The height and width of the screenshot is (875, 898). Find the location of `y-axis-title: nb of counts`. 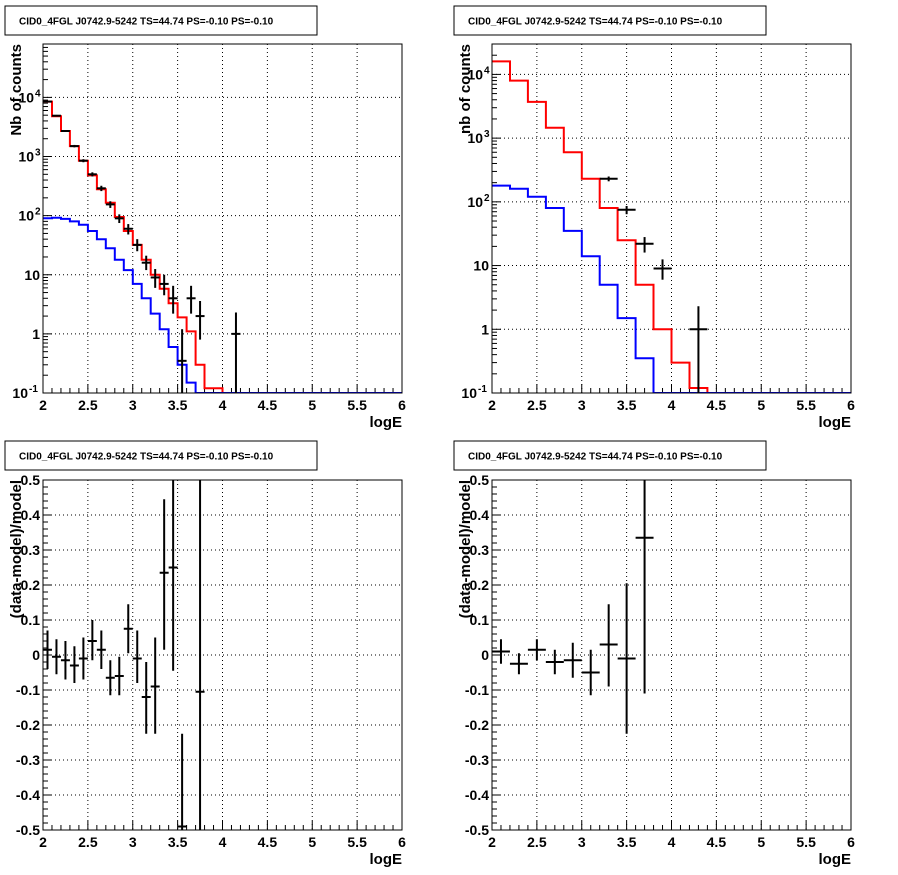

y-axis-title: nb of counts is located at coordinates (465, 89).